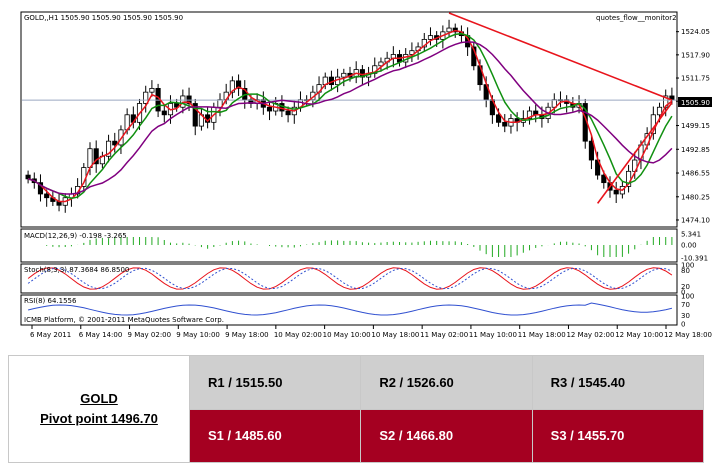  What do you see at coordinates (590, 335) in the screenshot?
I see `x-tick-label: 12 May 02:00` at bounding box center [590, 335].